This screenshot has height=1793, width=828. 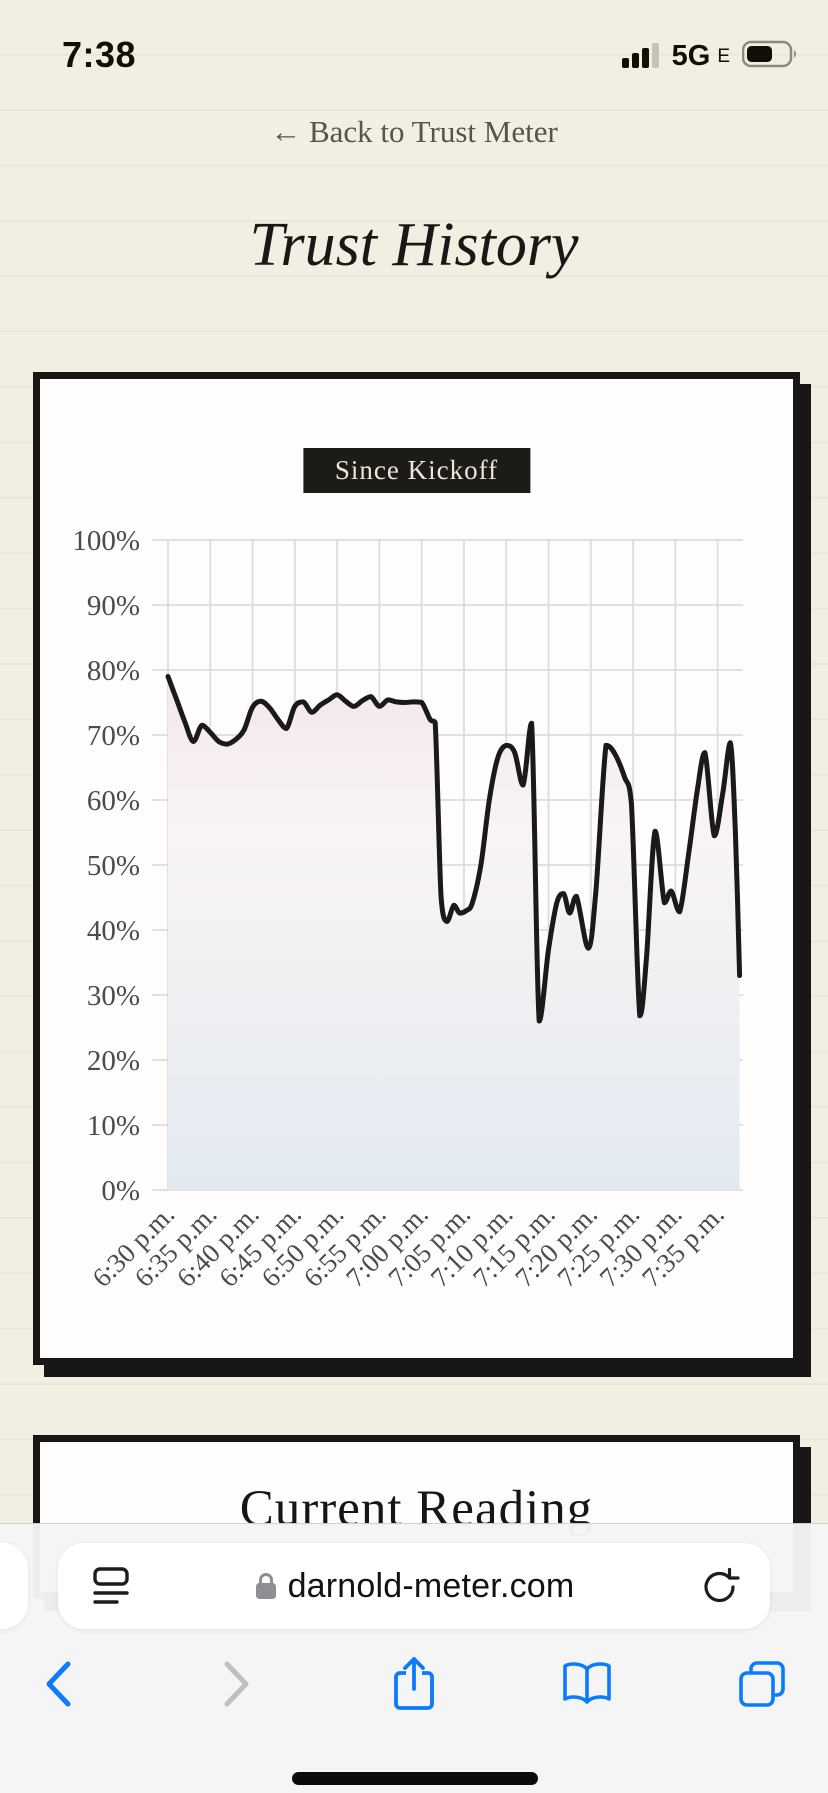 I want to click on reload-icon, so click(x=720, y=1587).